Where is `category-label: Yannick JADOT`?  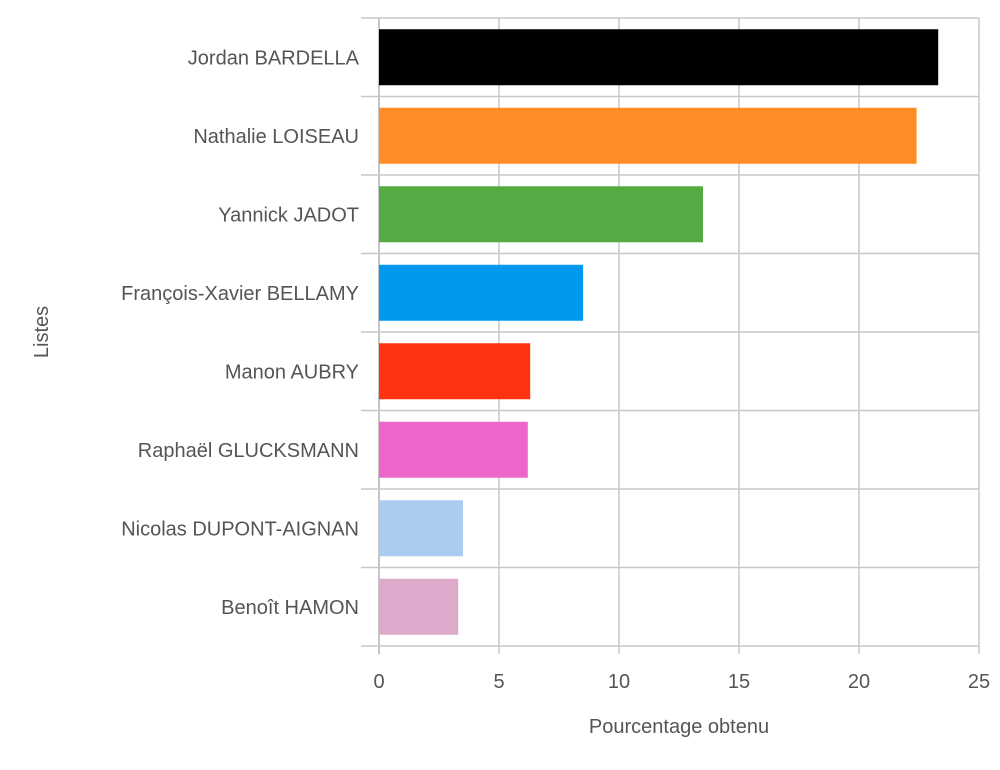 category-label: Yannick JADOT is located at coordinates (288, 215).